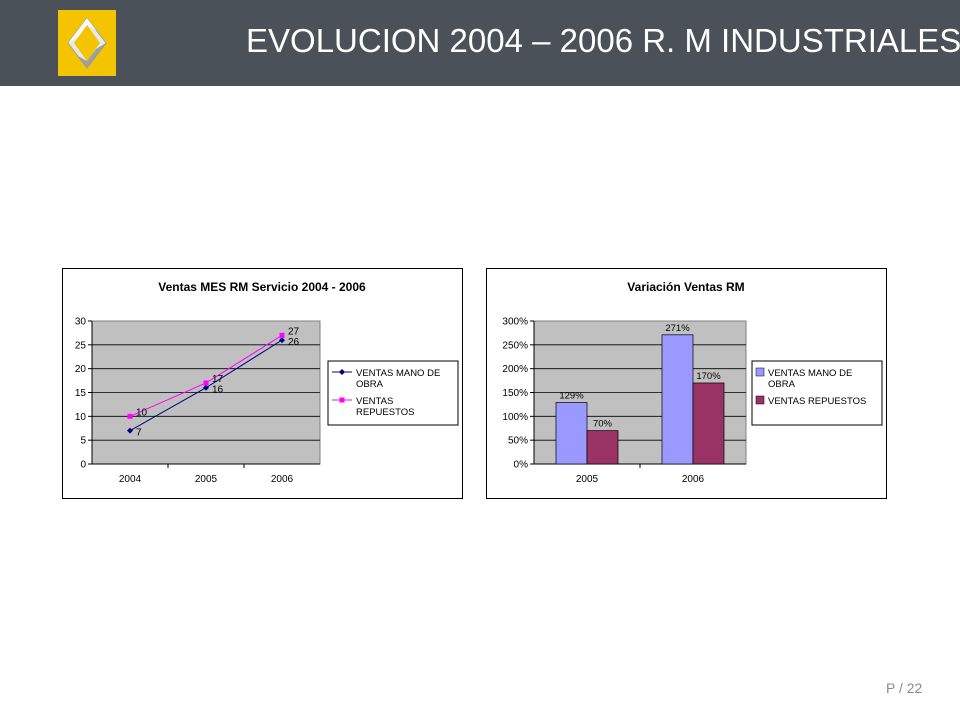 This screenshot has height=720, width=960. I want to click on data-label: 16, so click(218, 390).